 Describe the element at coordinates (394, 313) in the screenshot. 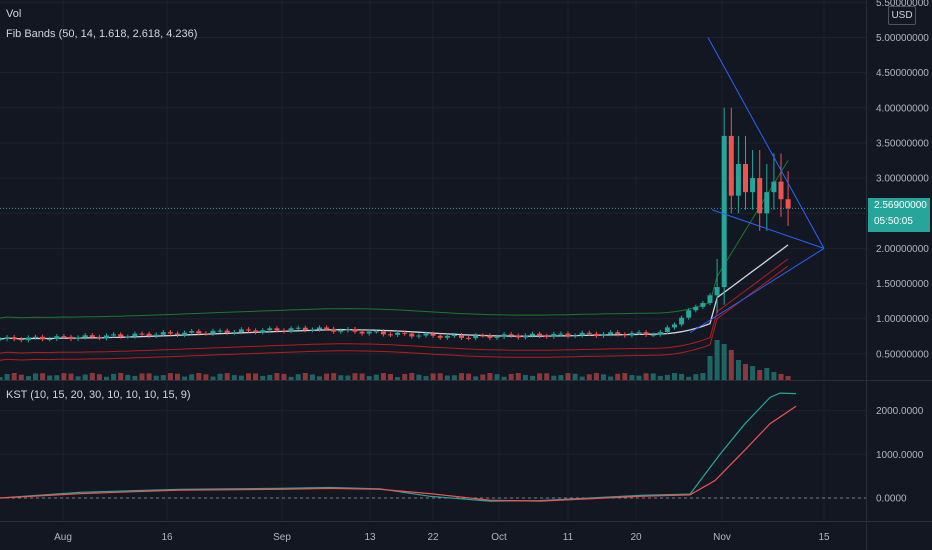

I see `fib-lower-band` at that location.